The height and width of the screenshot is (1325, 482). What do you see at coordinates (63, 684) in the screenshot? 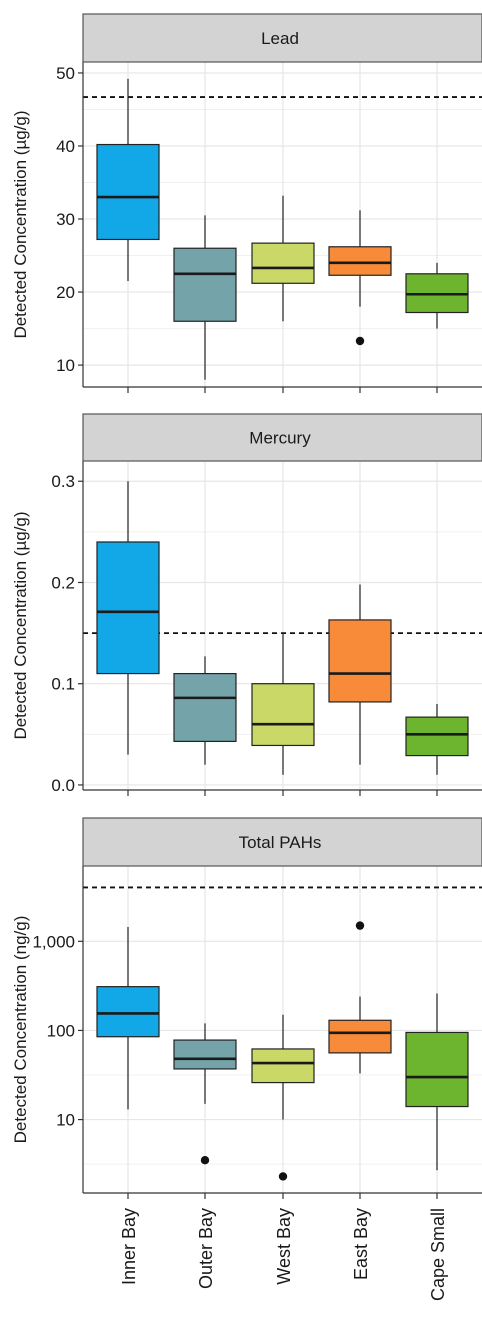
I see `y-tick-label: 0.1` at bounding box center [63, 684].